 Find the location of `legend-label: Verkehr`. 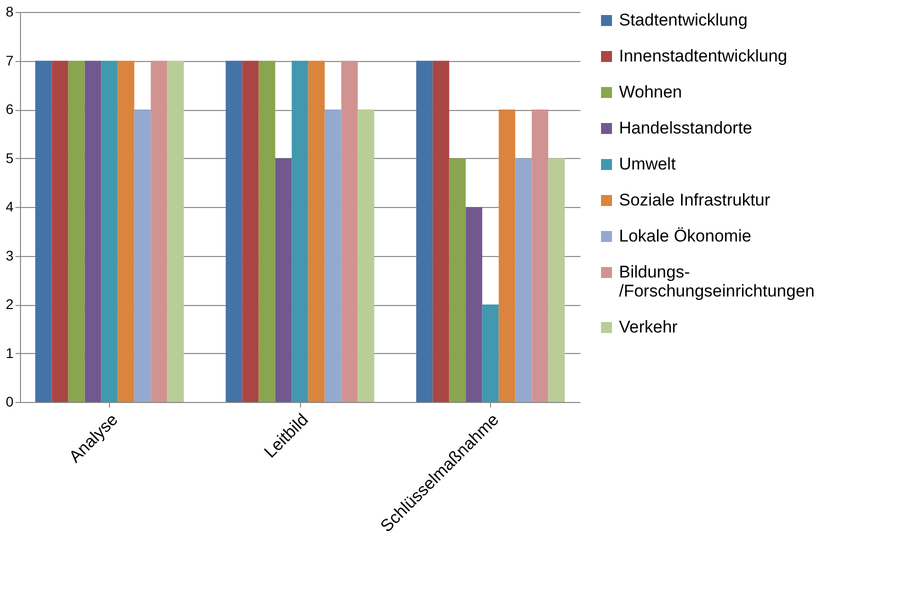

legend-label: Verkehr is located at coordinates (648, 327).